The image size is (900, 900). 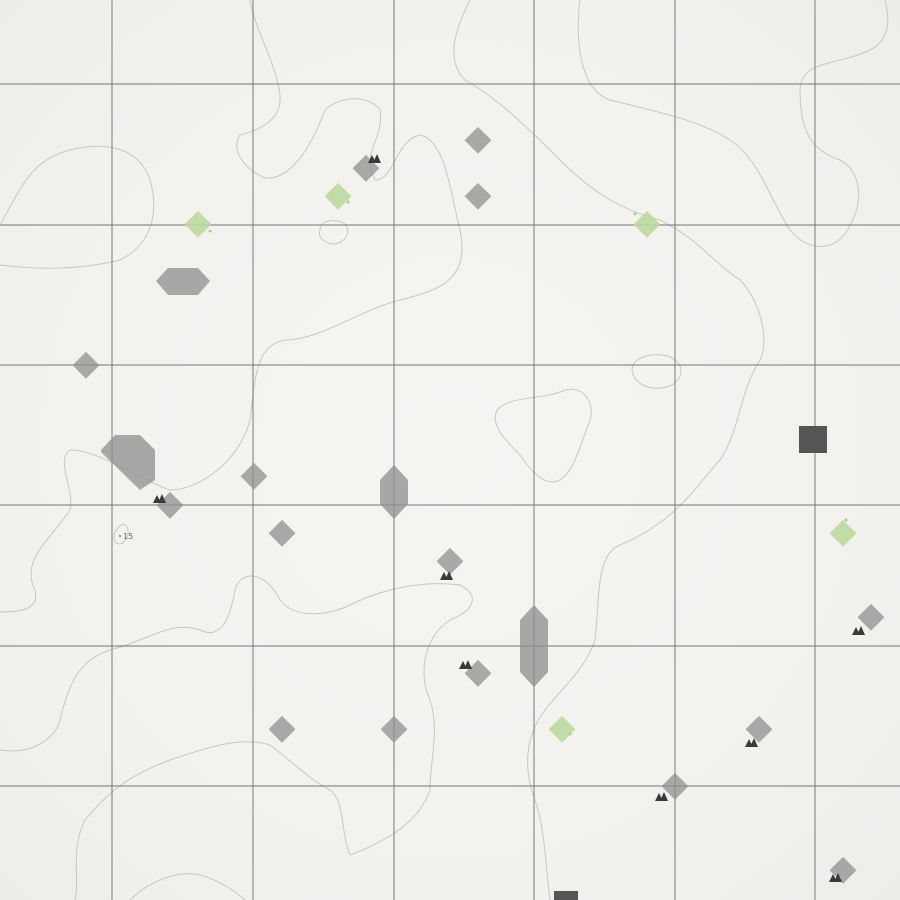 I want to click on polygon-area, so click(x=128, y=462).